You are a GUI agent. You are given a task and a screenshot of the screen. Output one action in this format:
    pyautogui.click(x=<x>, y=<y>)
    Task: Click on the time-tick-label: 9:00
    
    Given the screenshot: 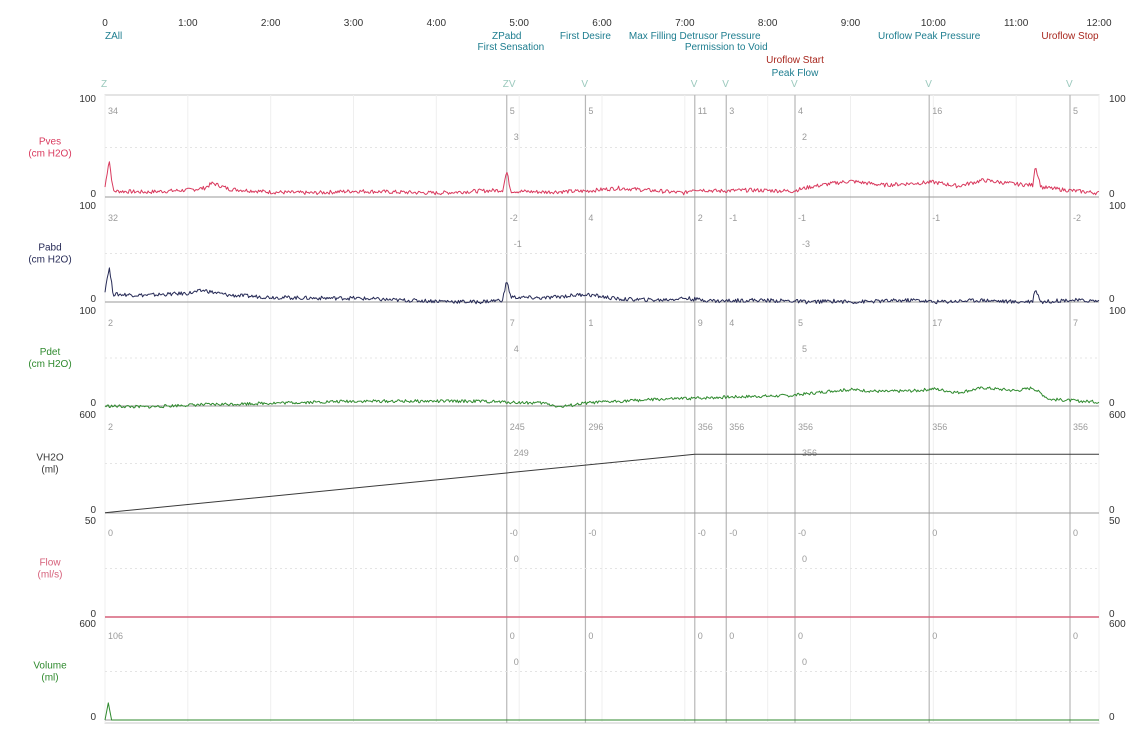 What is the action you would take?
    pyautogui.click(x=851, y=23)
    